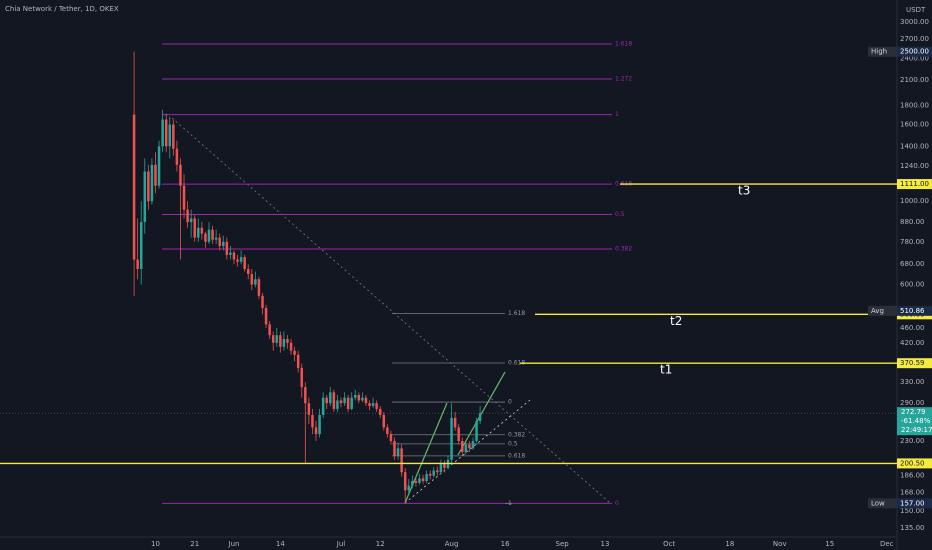 This screenshot has height=550, width=932. What do you see at coordinates (62, 9) in the screenshot?
I see `chart-title: Chia Network / Tether, 1D, OKEX` at bounding box center [62, 9].